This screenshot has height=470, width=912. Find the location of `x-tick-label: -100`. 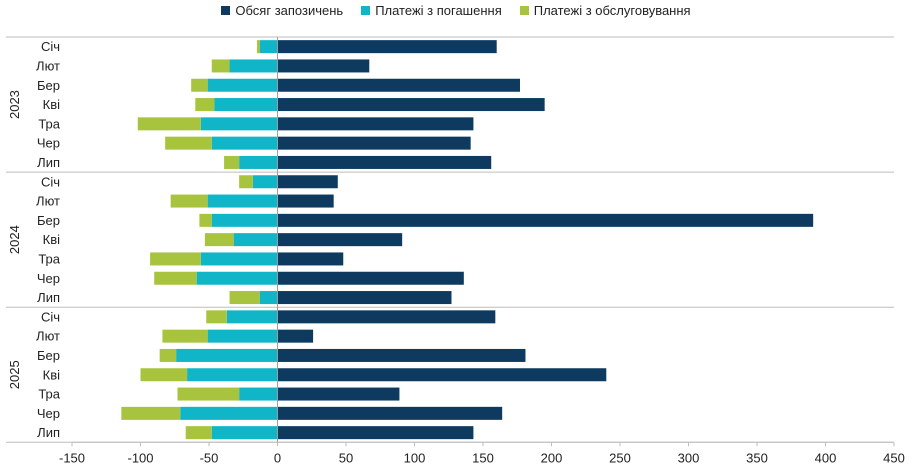

x-tick-label: -100 is located at coordinates (140, 457).